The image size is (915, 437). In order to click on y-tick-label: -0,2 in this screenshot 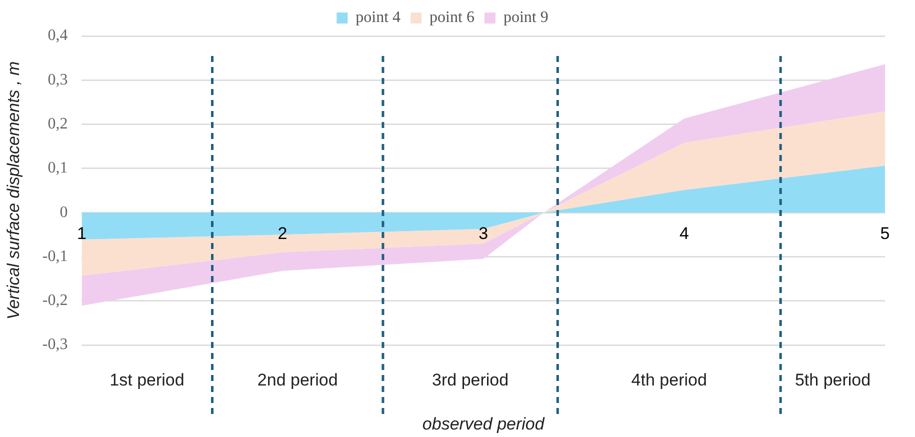, I will do `click(55, 301)`.